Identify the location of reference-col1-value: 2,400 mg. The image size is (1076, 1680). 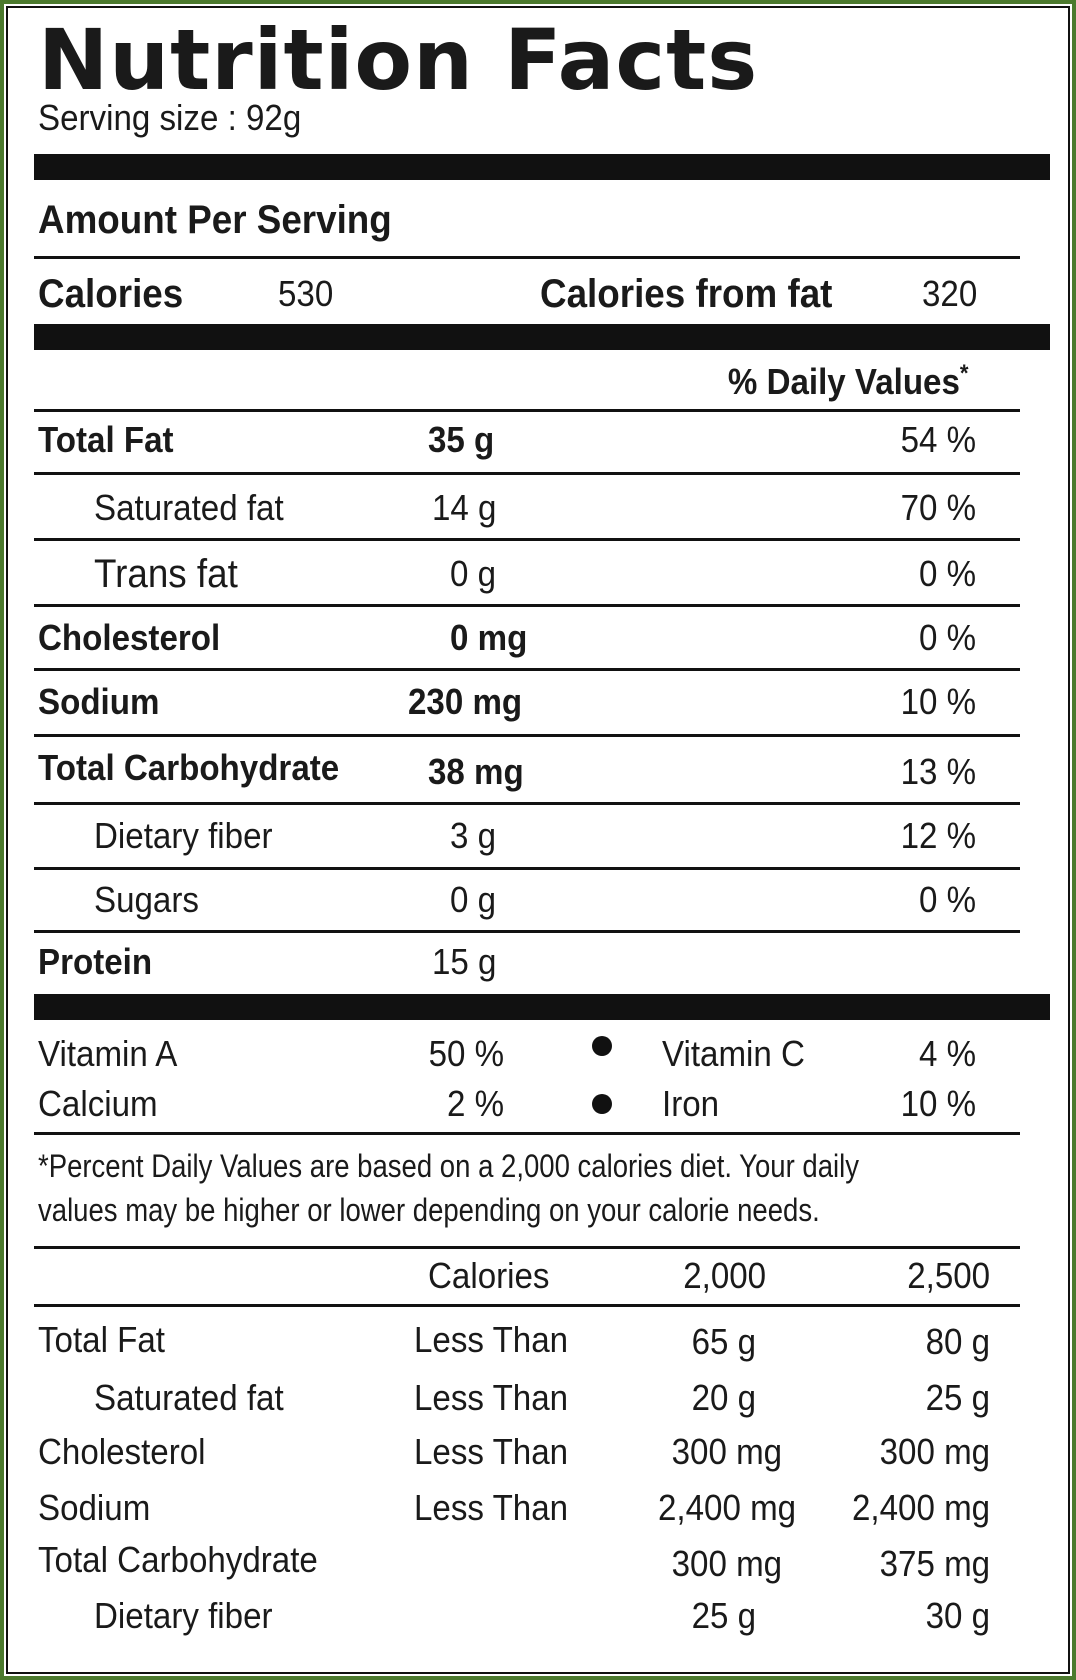
(726, 1507).